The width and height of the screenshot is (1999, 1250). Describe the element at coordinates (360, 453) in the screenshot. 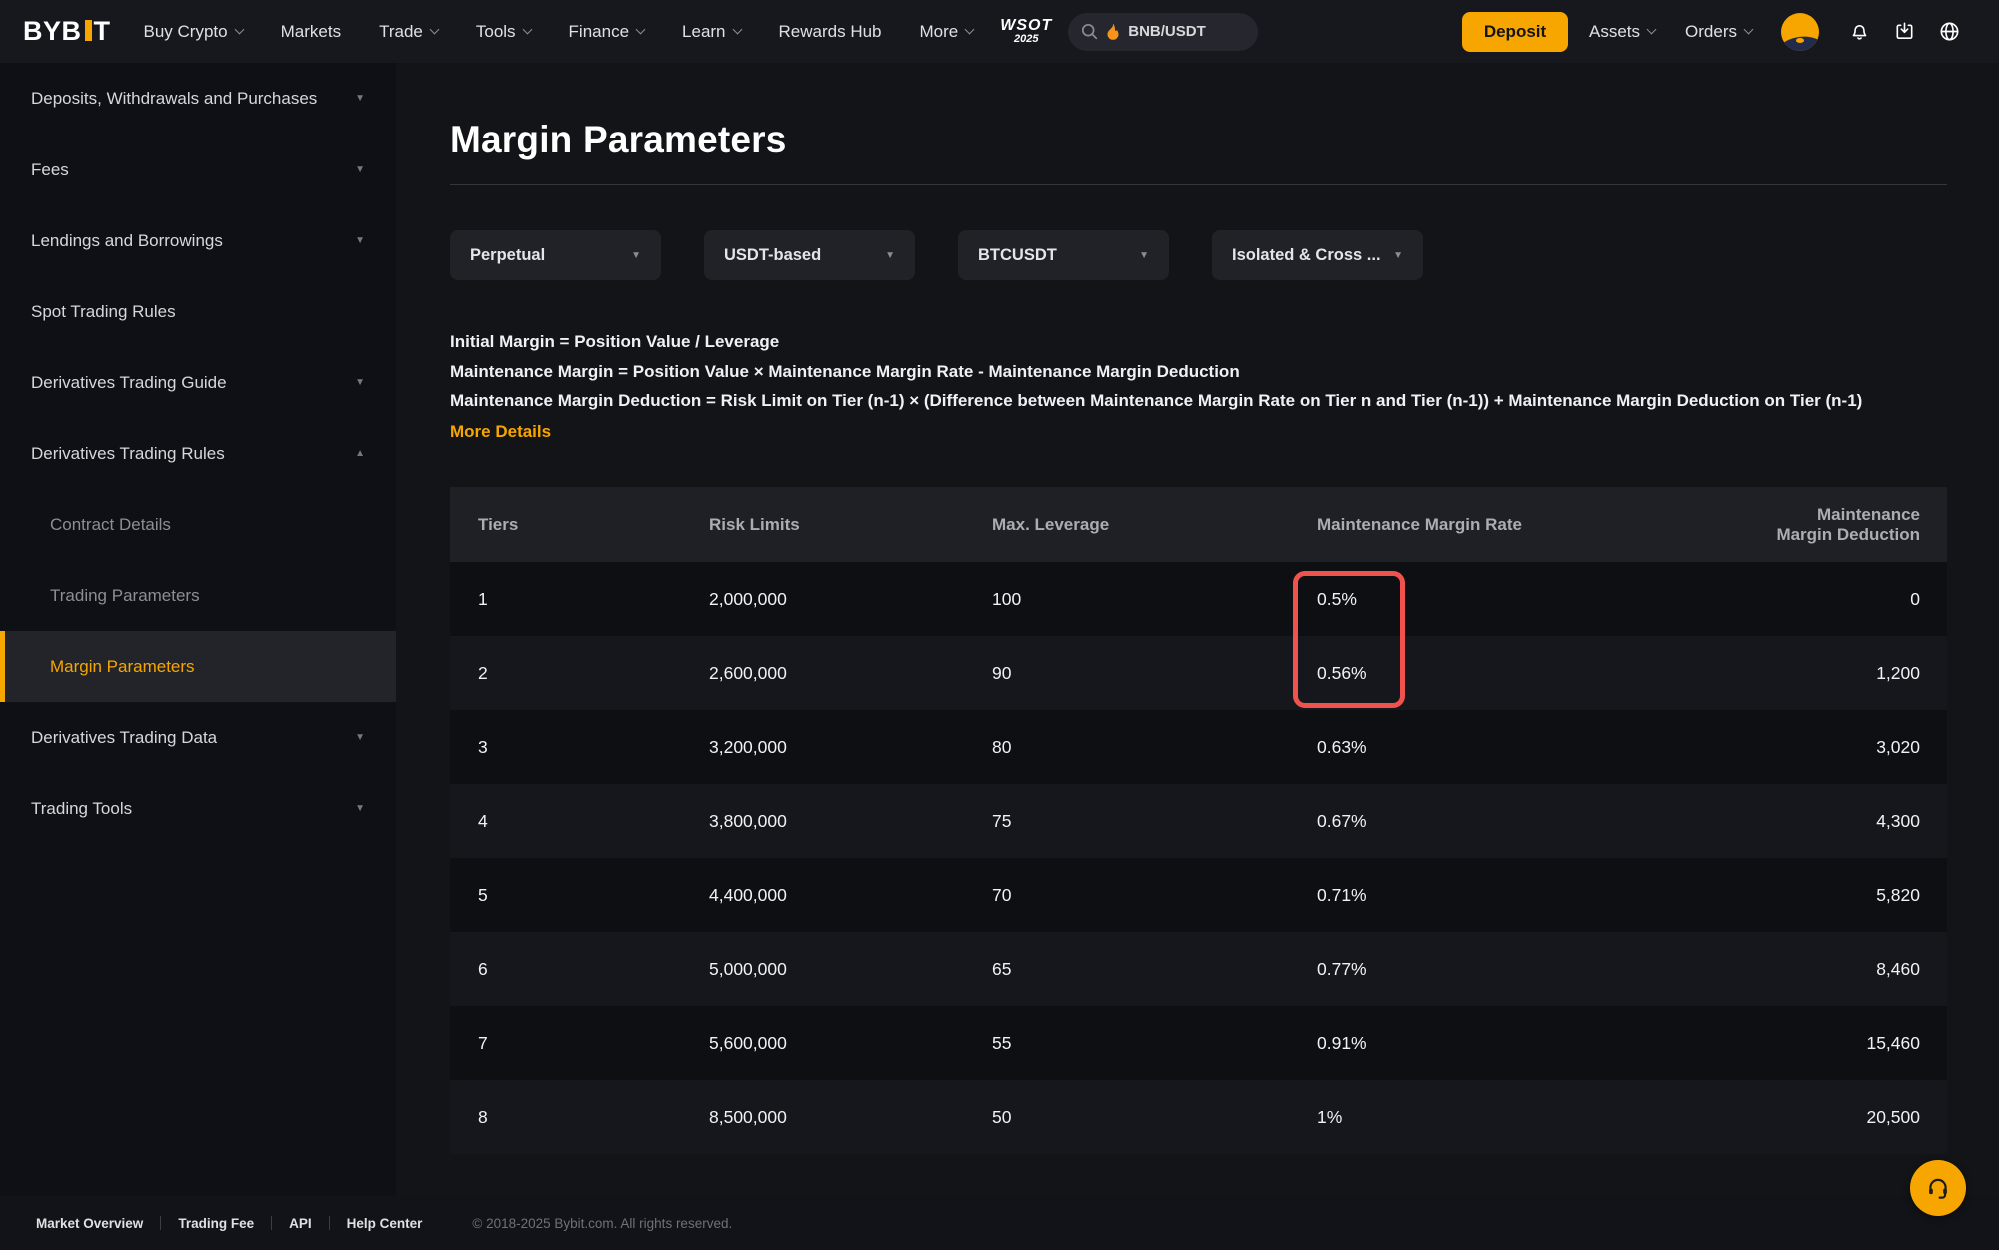

I see `chevron-up-icon: ▲` at that location.